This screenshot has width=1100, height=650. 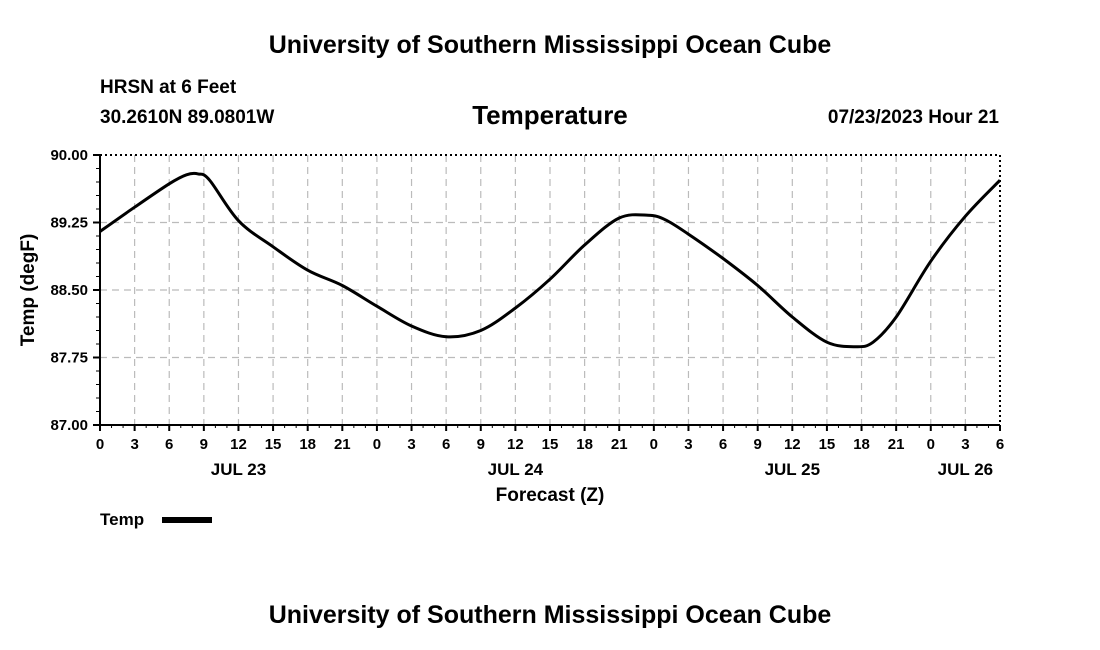 What do you see at coordinates (69, 425) in the screenshot?
I see `y-tick-label: 87.00` at bounding box center [69, 425].